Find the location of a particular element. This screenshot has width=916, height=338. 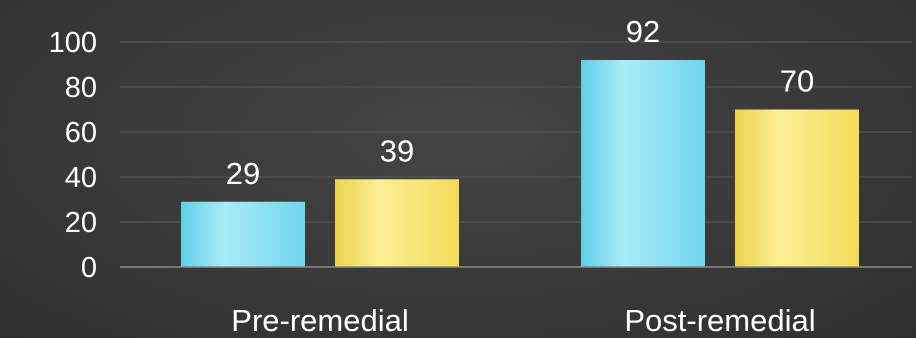

data-label: 70 is located at coordinates (797, 81).